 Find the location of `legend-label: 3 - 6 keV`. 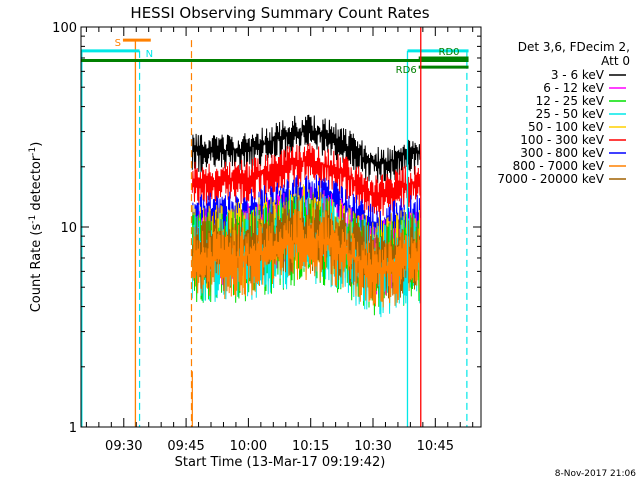

legend-label: 3 - 6 keV is located at coordinates (578, 75).